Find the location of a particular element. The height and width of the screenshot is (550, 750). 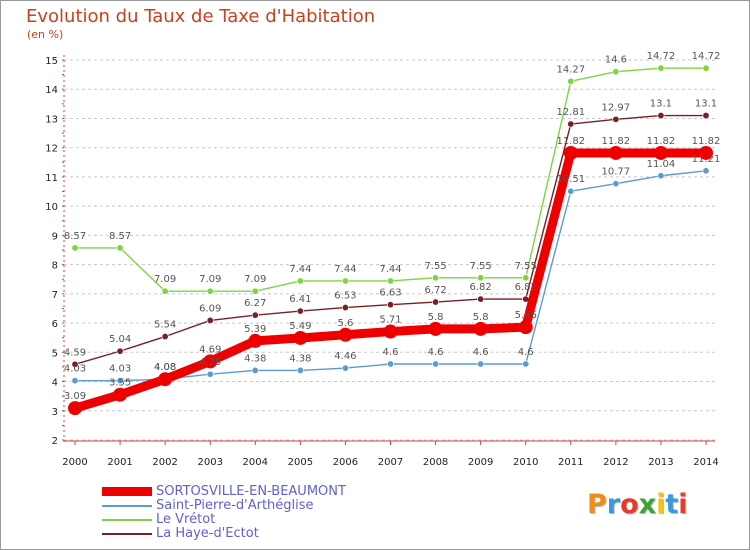

data-label: 6.09 is located at coordinates (210, 308).